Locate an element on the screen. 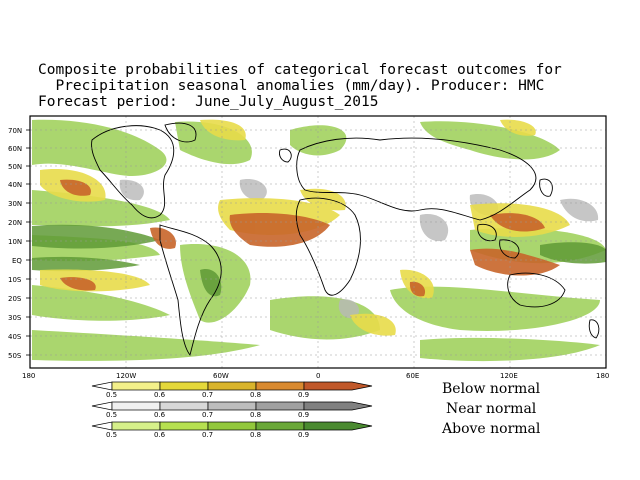  legend-bar-1: 0.5 0.6 0.7 0.8 0.9 is located at coordinates (232, 410).